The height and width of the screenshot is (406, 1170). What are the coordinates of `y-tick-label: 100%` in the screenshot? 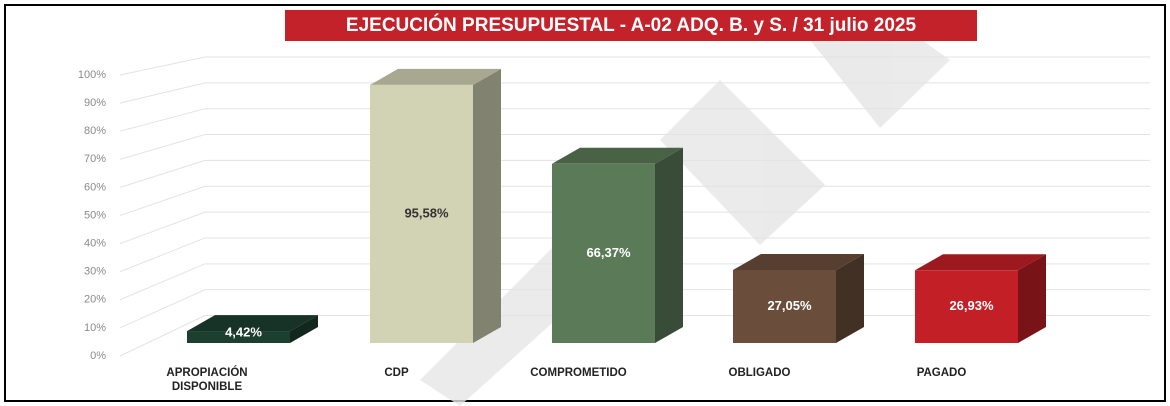 It's located at (92, 75).